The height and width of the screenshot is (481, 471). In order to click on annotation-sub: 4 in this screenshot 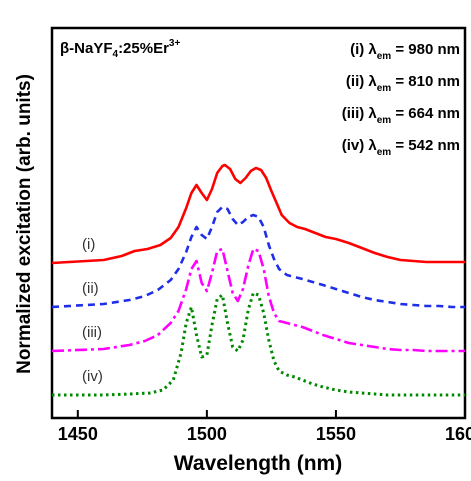, I will do `click(116, 54)`.